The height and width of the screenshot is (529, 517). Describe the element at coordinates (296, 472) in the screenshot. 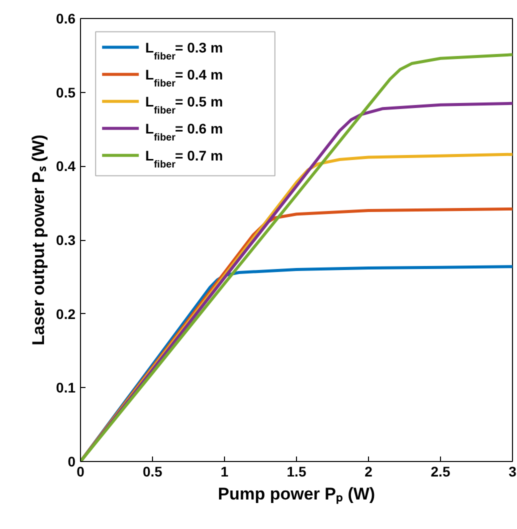

I see `x-tick-label: 1.5` at that location.